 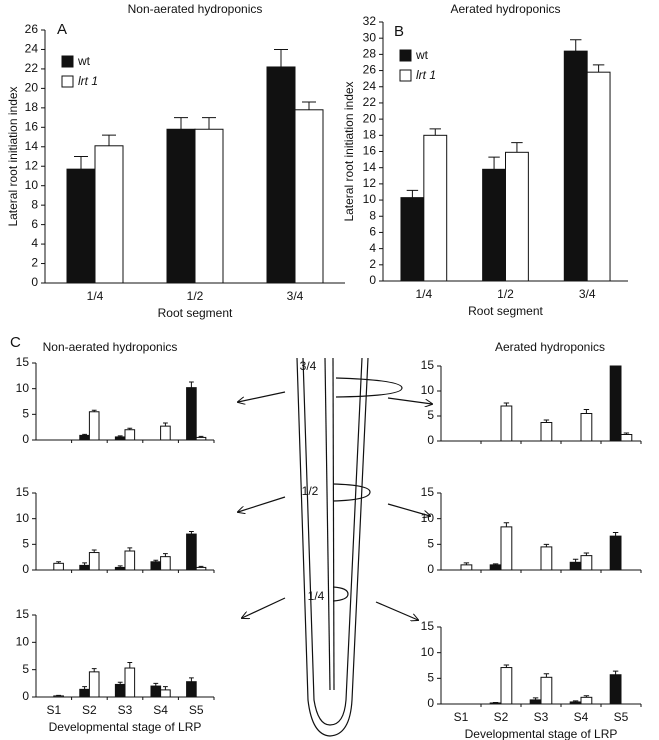 What do you see at coordinates (370, 151) in the screenshot?
I see `y-tick-label: 16` at bounding box center [370, 151].